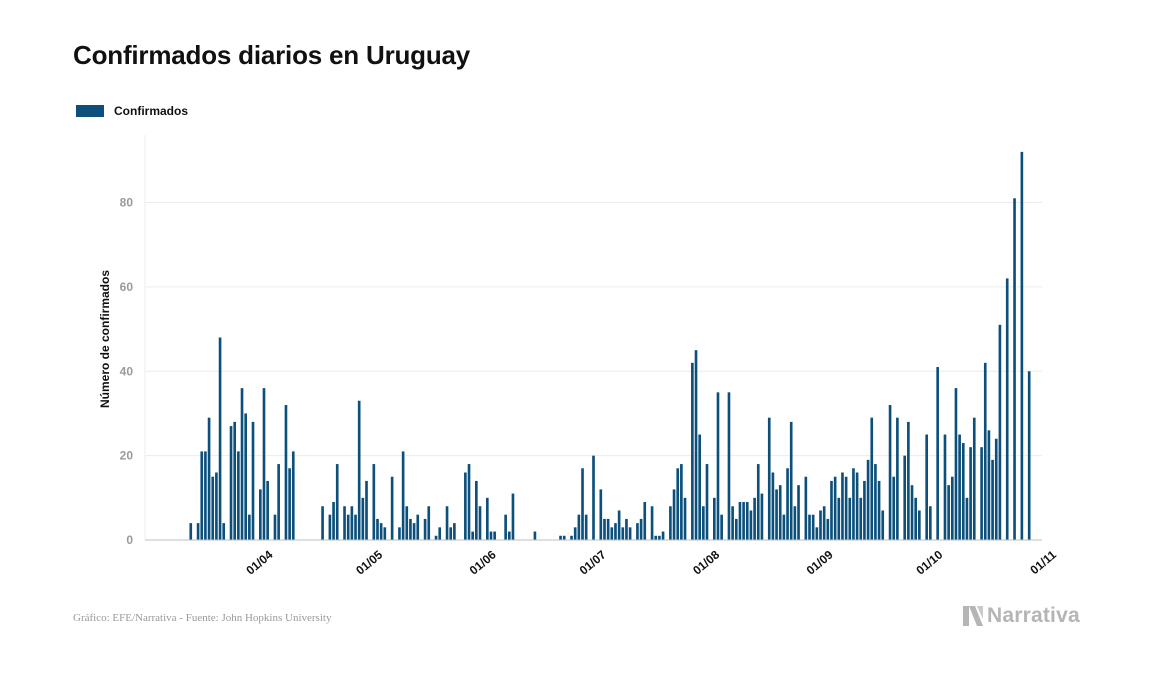 This screenshot has height=674, width=1157. What do you see at coordinates (127, 371) in the screenshot?
I see `y-tick-label: 40` at bounding box center [127, 371].